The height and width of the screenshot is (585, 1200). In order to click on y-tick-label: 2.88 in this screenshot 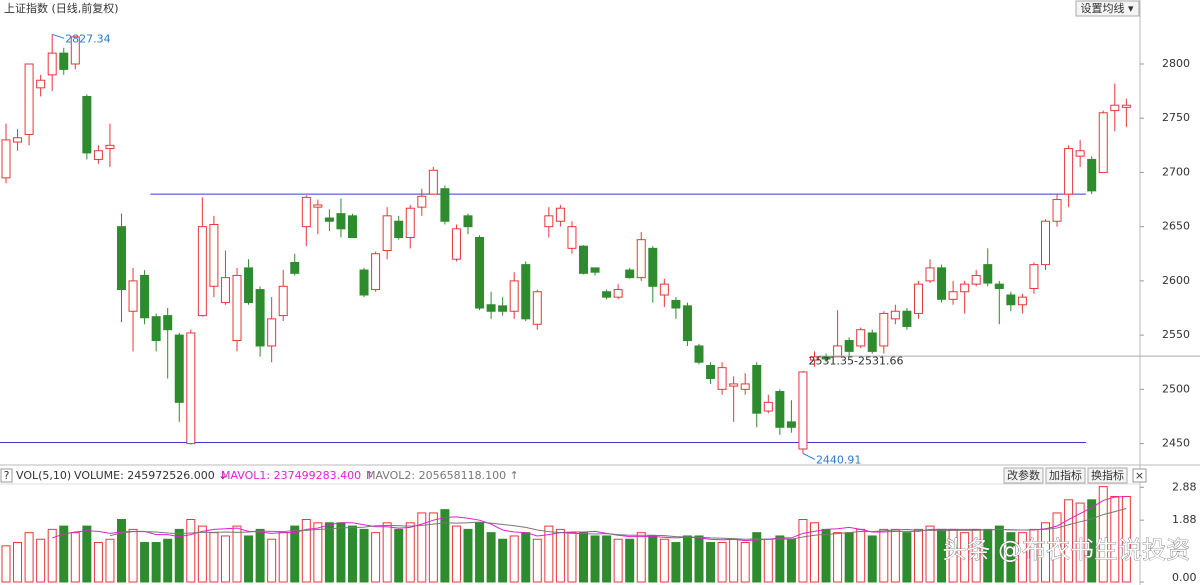, I will do `click(1184, 486)`.